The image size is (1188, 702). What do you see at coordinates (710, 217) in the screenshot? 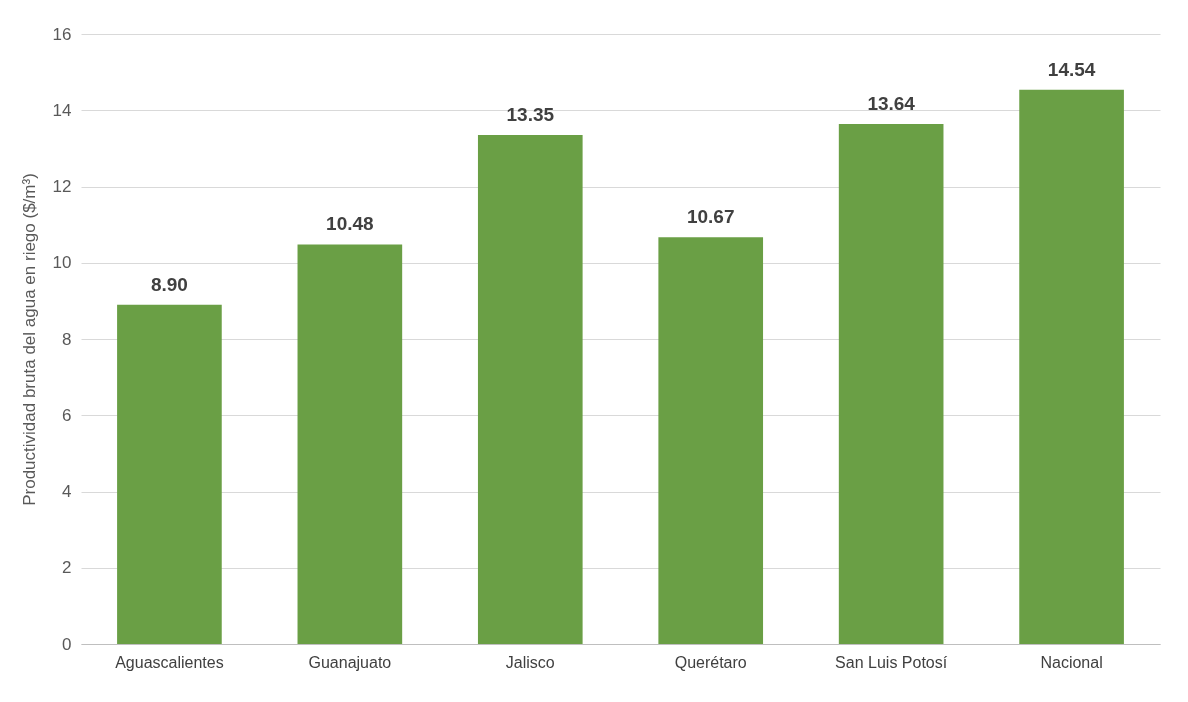
I see `data-label: 10.67` at bounding box center [710, 217].